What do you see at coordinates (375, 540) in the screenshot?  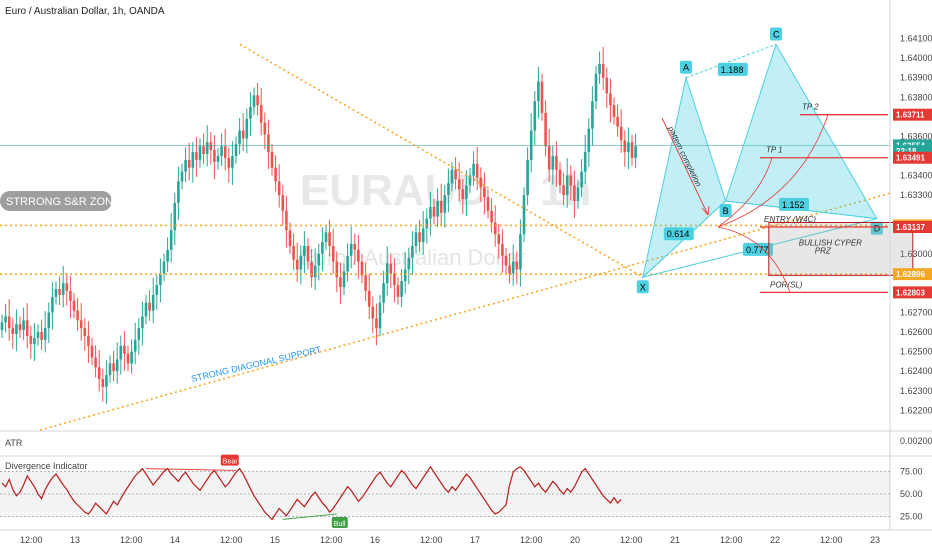 I see `time-tick-label: 16` at bounding box center [375, 540].